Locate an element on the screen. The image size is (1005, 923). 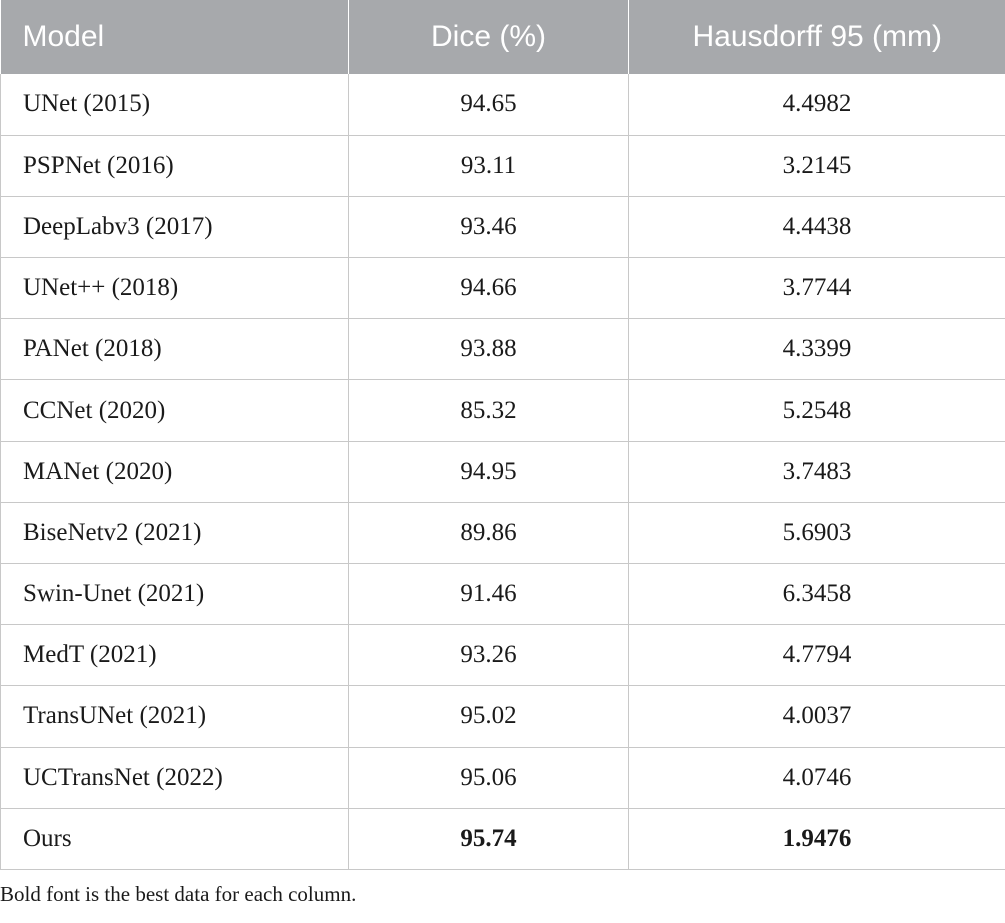
cell-model: DeepLabv3 (2017) is located at coordinates (174, 227).